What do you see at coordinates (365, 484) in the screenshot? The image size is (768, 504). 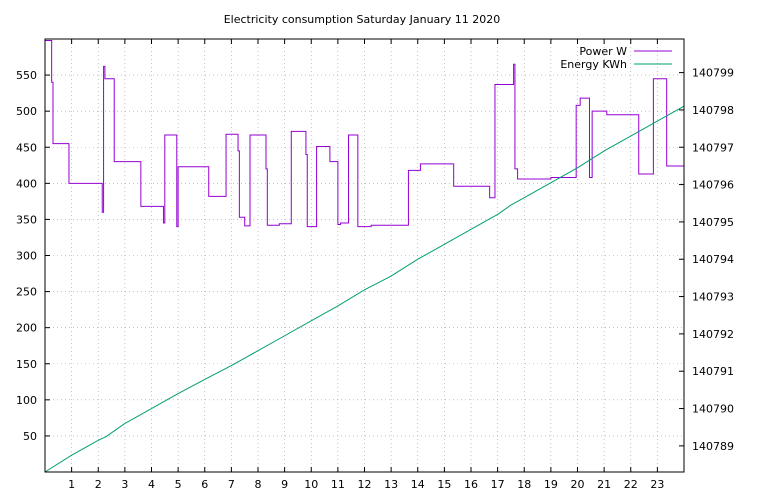 I see `x-tick-label: 12` at bounding box center [365, 484].